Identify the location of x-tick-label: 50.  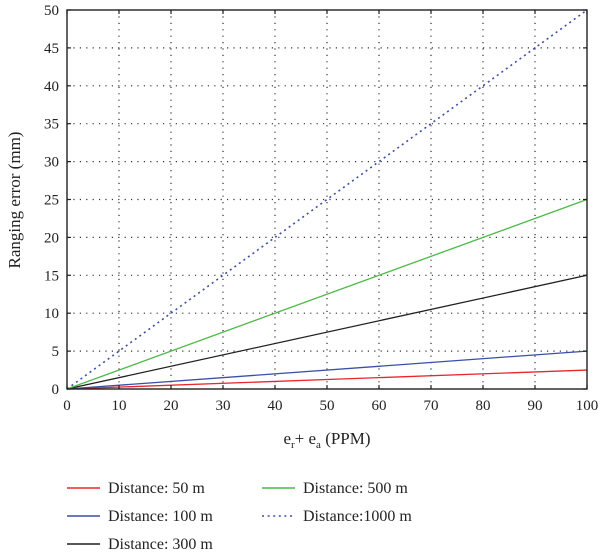
(327, 406).